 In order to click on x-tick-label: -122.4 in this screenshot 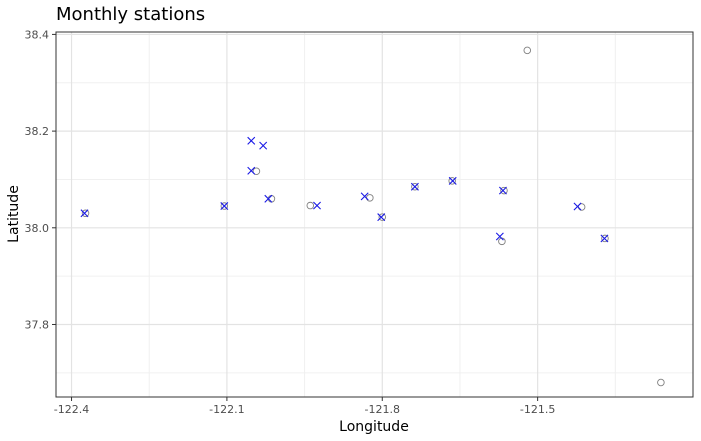, I will do `click(71, 409)`.